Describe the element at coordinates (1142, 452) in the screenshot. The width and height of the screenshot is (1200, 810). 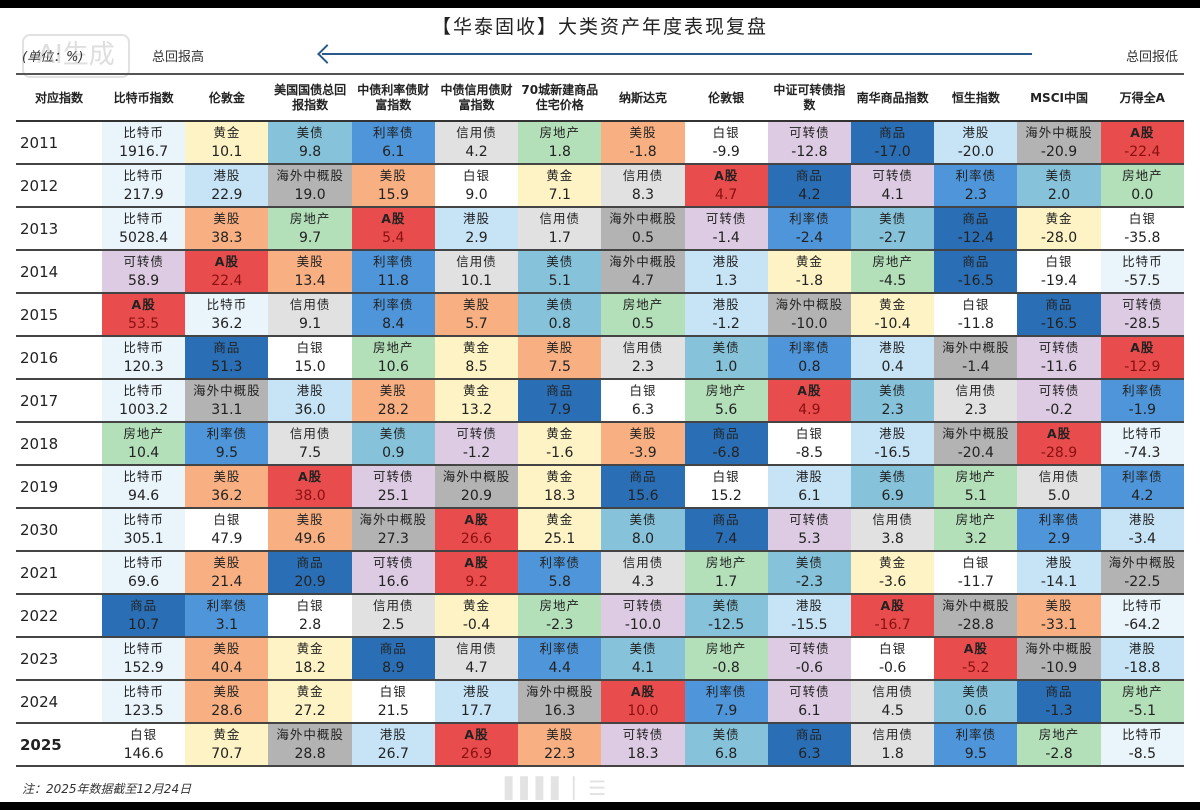
I see `asset-return-value: -74.3` at that location.